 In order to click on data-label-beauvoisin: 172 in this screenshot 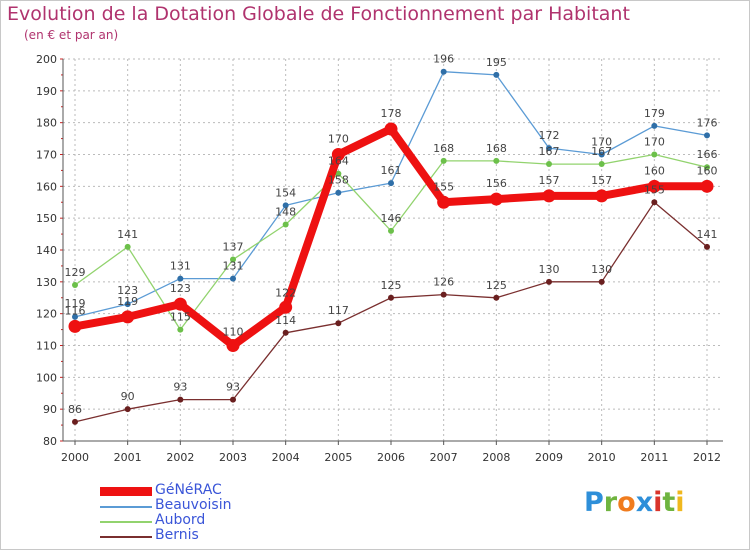, I will do `click(549, 135)`.